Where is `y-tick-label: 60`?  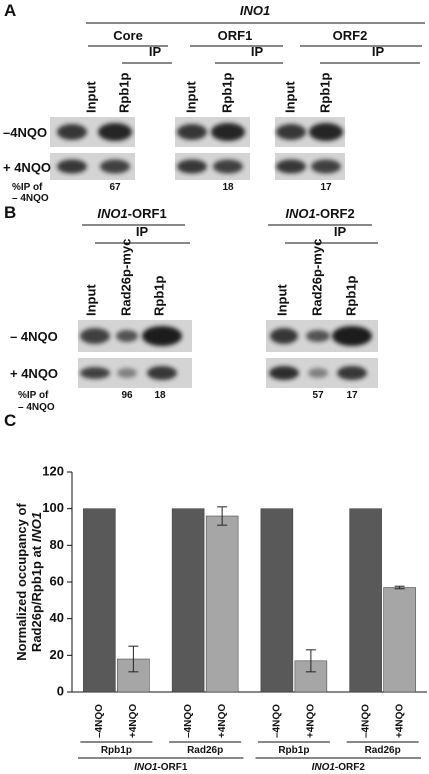 y-tick-label: 60 is located at coordinates (57, 580).